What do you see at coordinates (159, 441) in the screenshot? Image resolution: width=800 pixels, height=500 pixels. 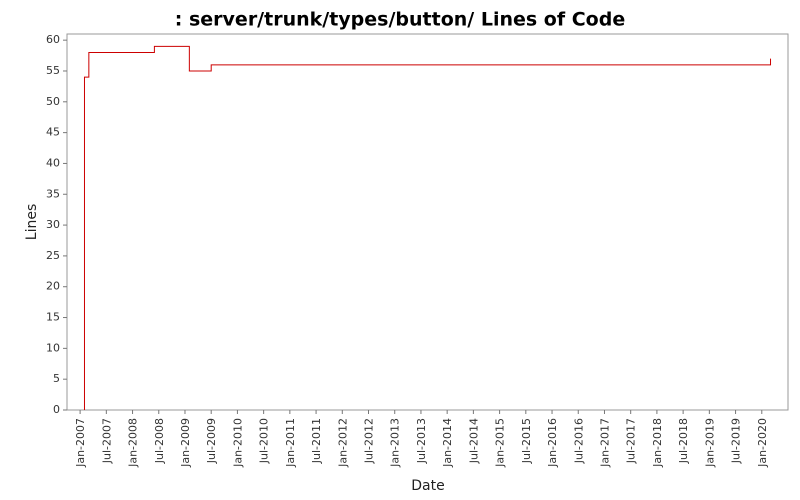 I see `x-tick-label: Jul-2008` at bounding box center [159, 441].